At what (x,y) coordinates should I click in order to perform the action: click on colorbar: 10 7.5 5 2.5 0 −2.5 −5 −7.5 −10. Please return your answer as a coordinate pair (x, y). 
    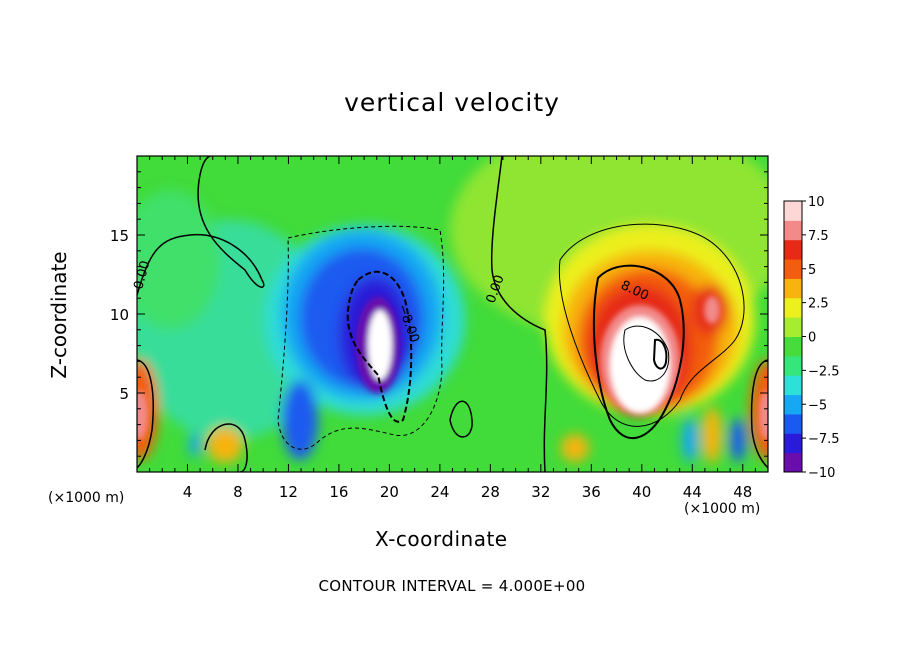
    Looking at the image, I should click on (811, 338).